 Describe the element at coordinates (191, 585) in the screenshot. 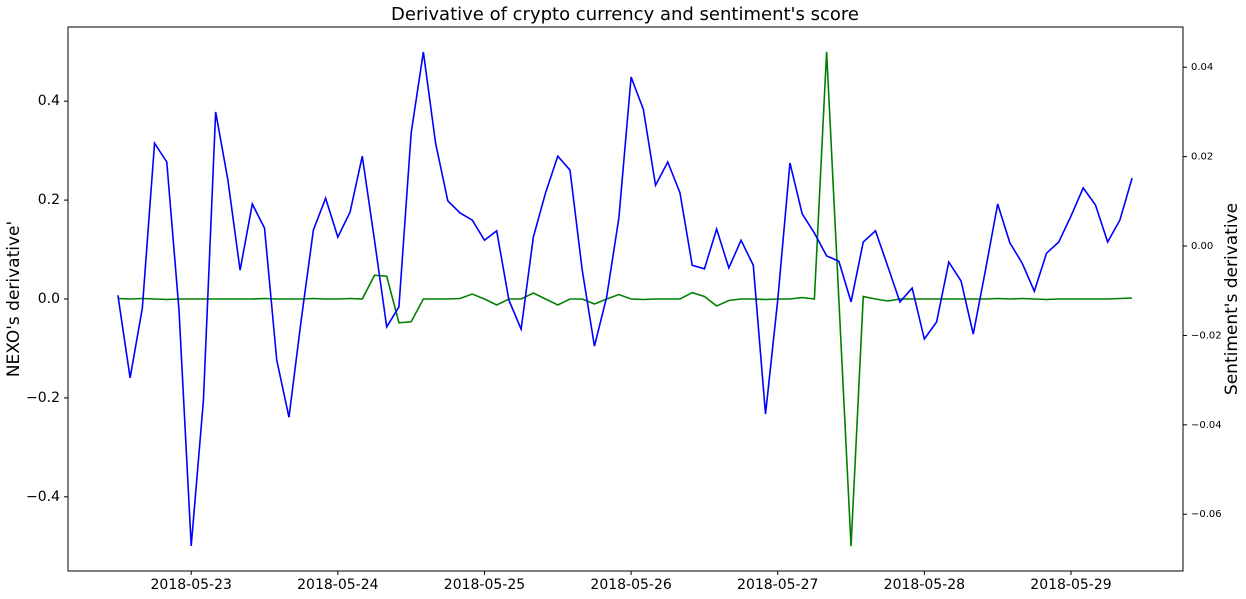

I see `x-tick-label: 2018-05-23` at that location.